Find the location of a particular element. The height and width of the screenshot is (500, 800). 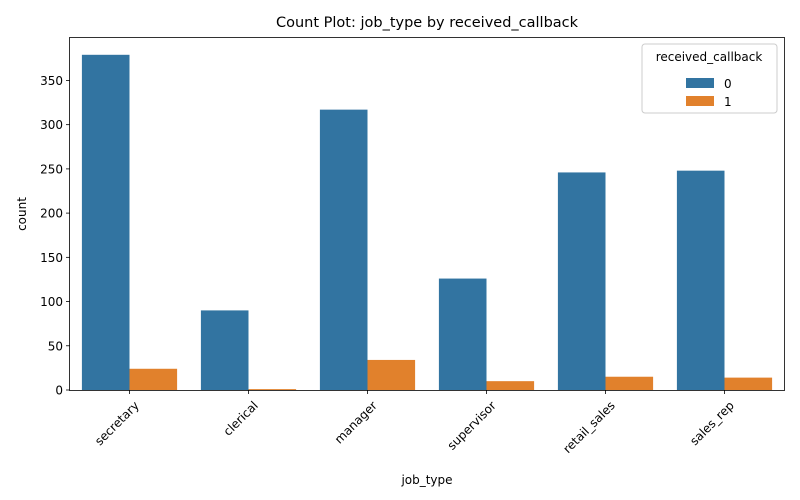

x-tick-label-sales_rep: sales_rep is located at coordinates (712, 423).